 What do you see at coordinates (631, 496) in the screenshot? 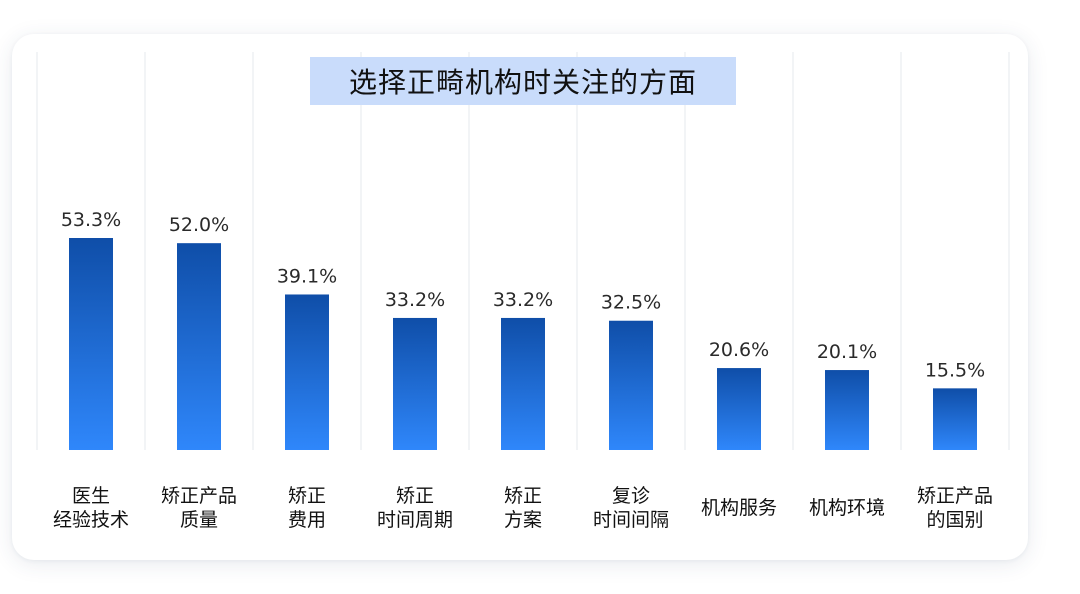
I see `category-label: 复诊` at bounding box center [631, 496].